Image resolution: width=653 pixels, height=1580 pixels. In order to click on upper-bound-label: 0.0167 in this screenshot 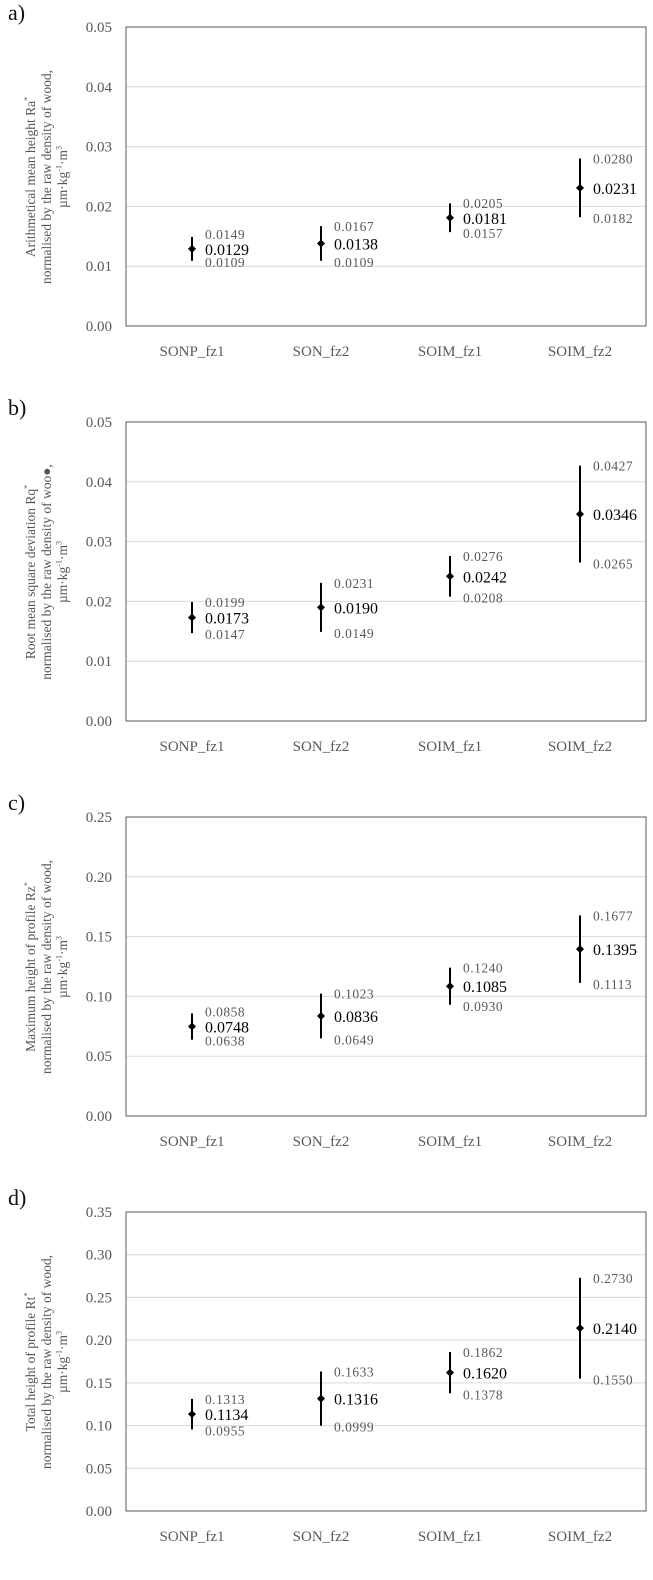, I will do `click(354, 226)`.